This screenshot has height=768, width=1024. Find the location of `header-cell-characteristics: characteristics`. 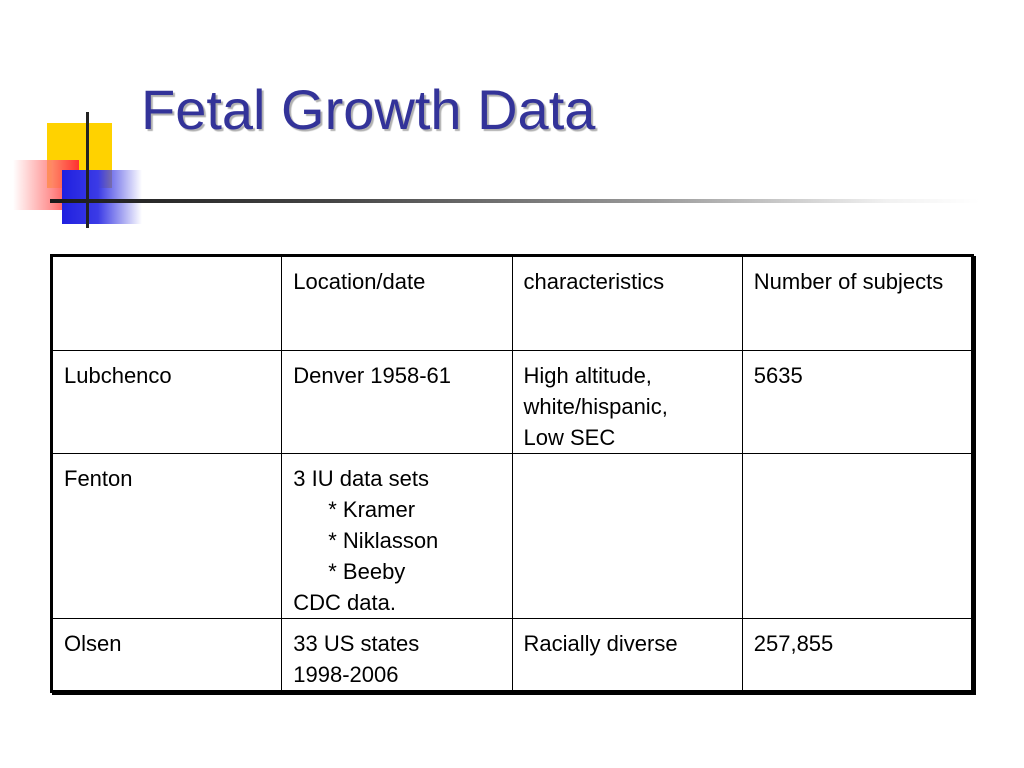

header-cell-characteristics: characteristics is located at coordinates (627, 303).